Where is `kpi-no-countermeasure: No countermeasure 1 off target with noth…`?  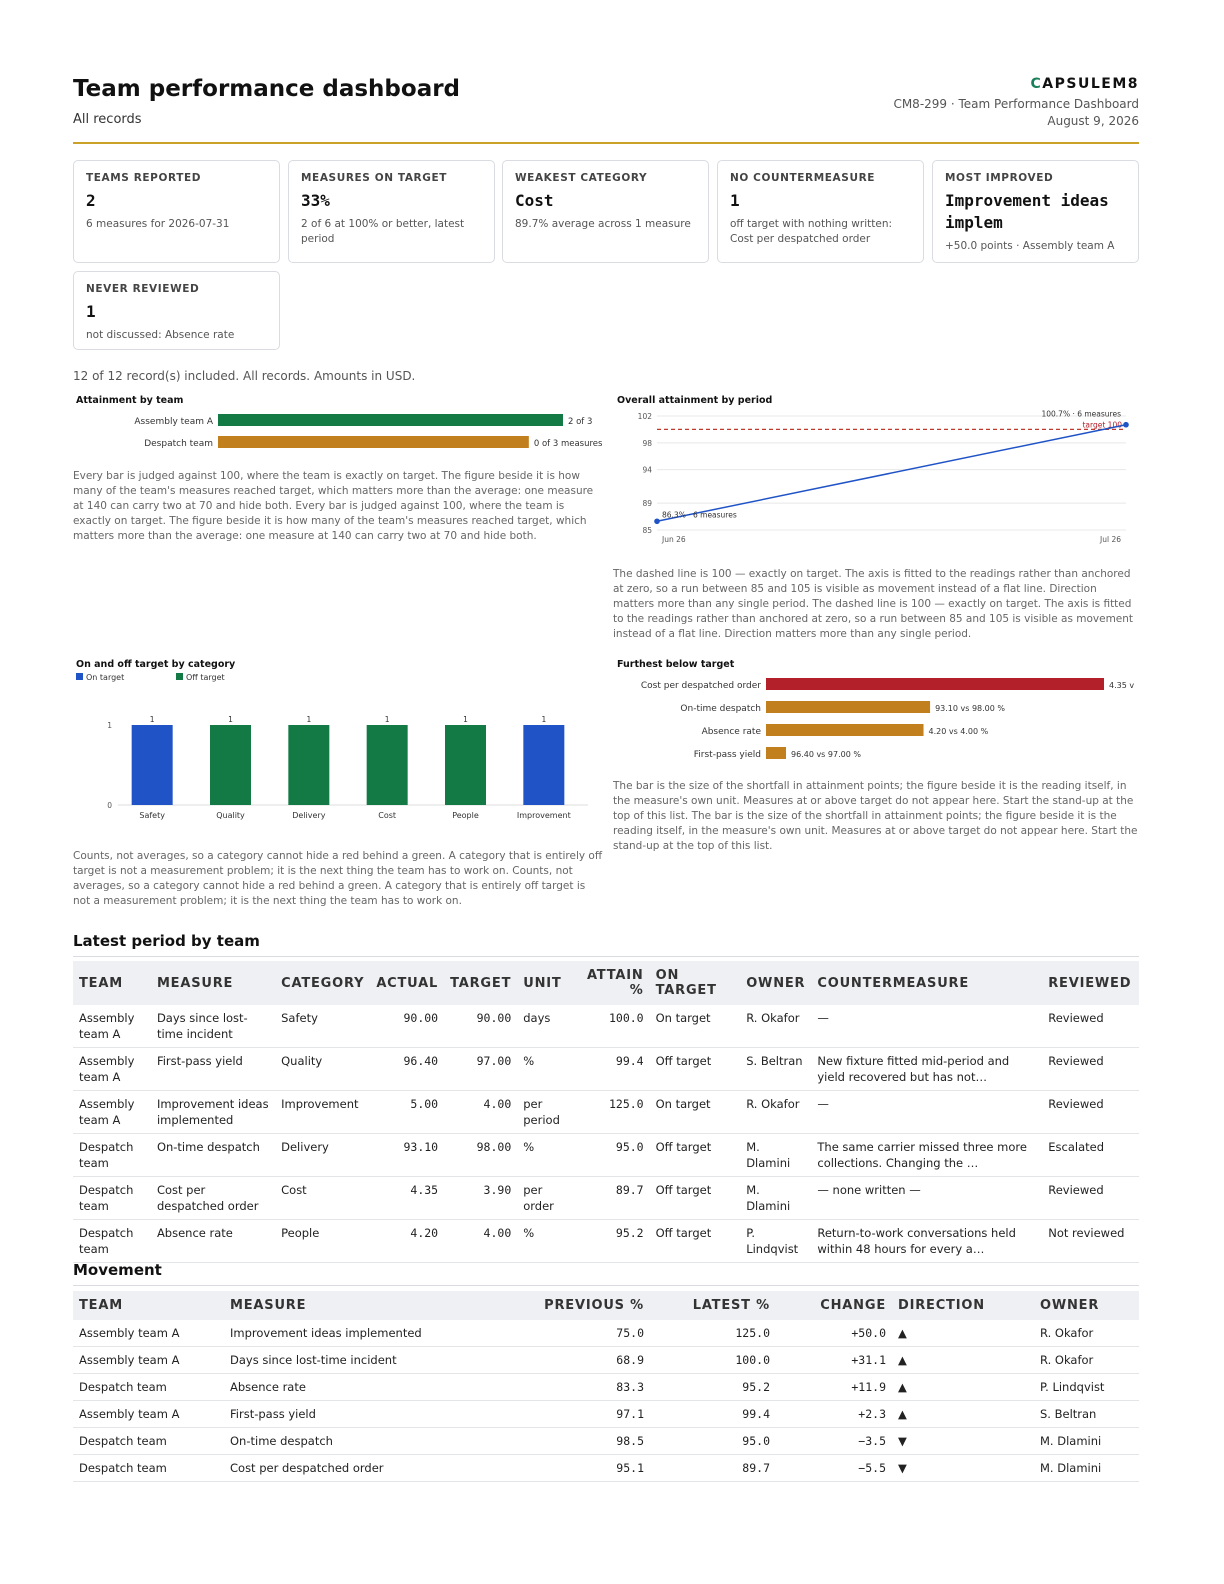 kpi-no-countermeasure: No countermeasure 1 off target with noth… is located at coordinates (820, 211).